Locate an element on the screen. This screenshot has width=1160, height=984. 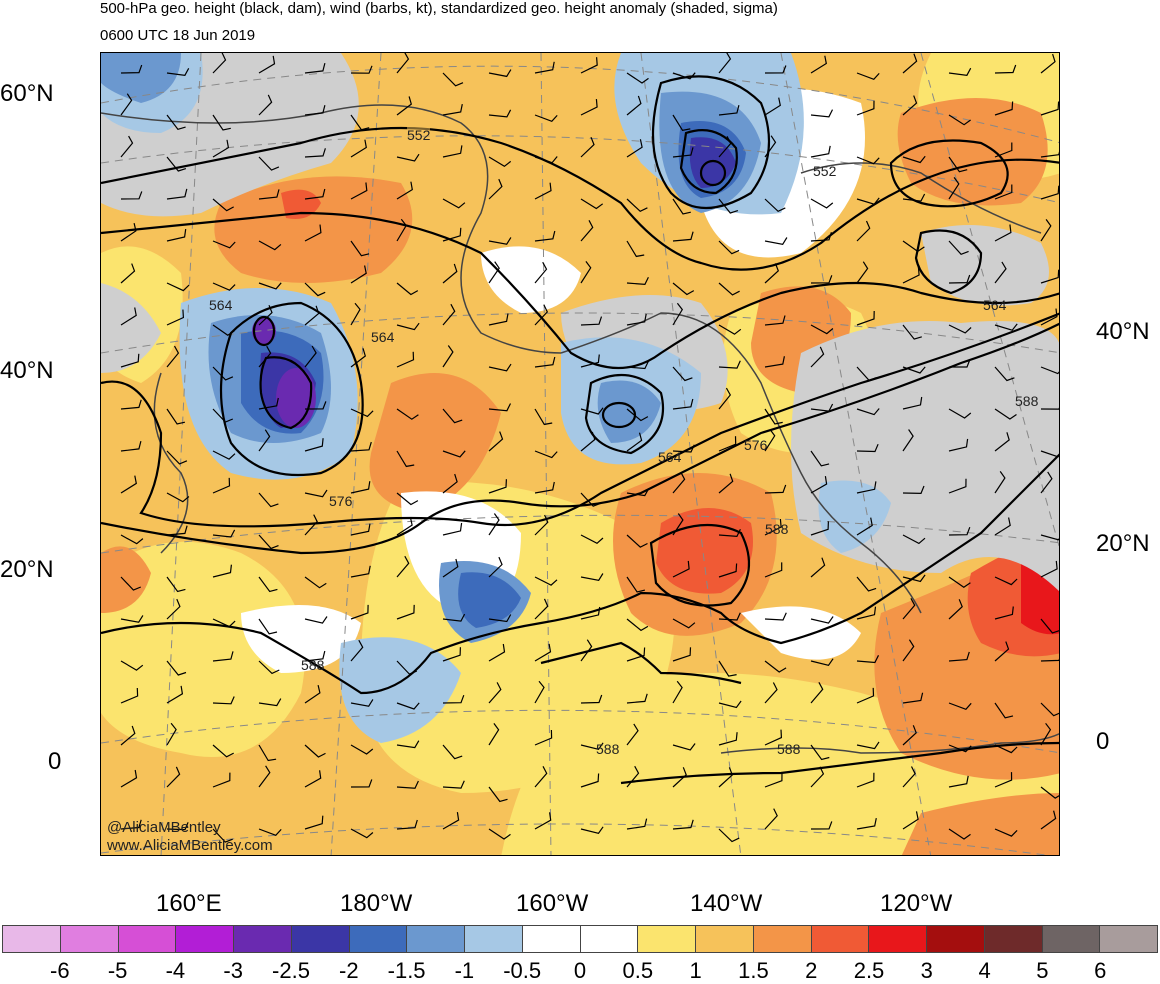
lat-label-left: 20°N is located at coordinates (27, 569).